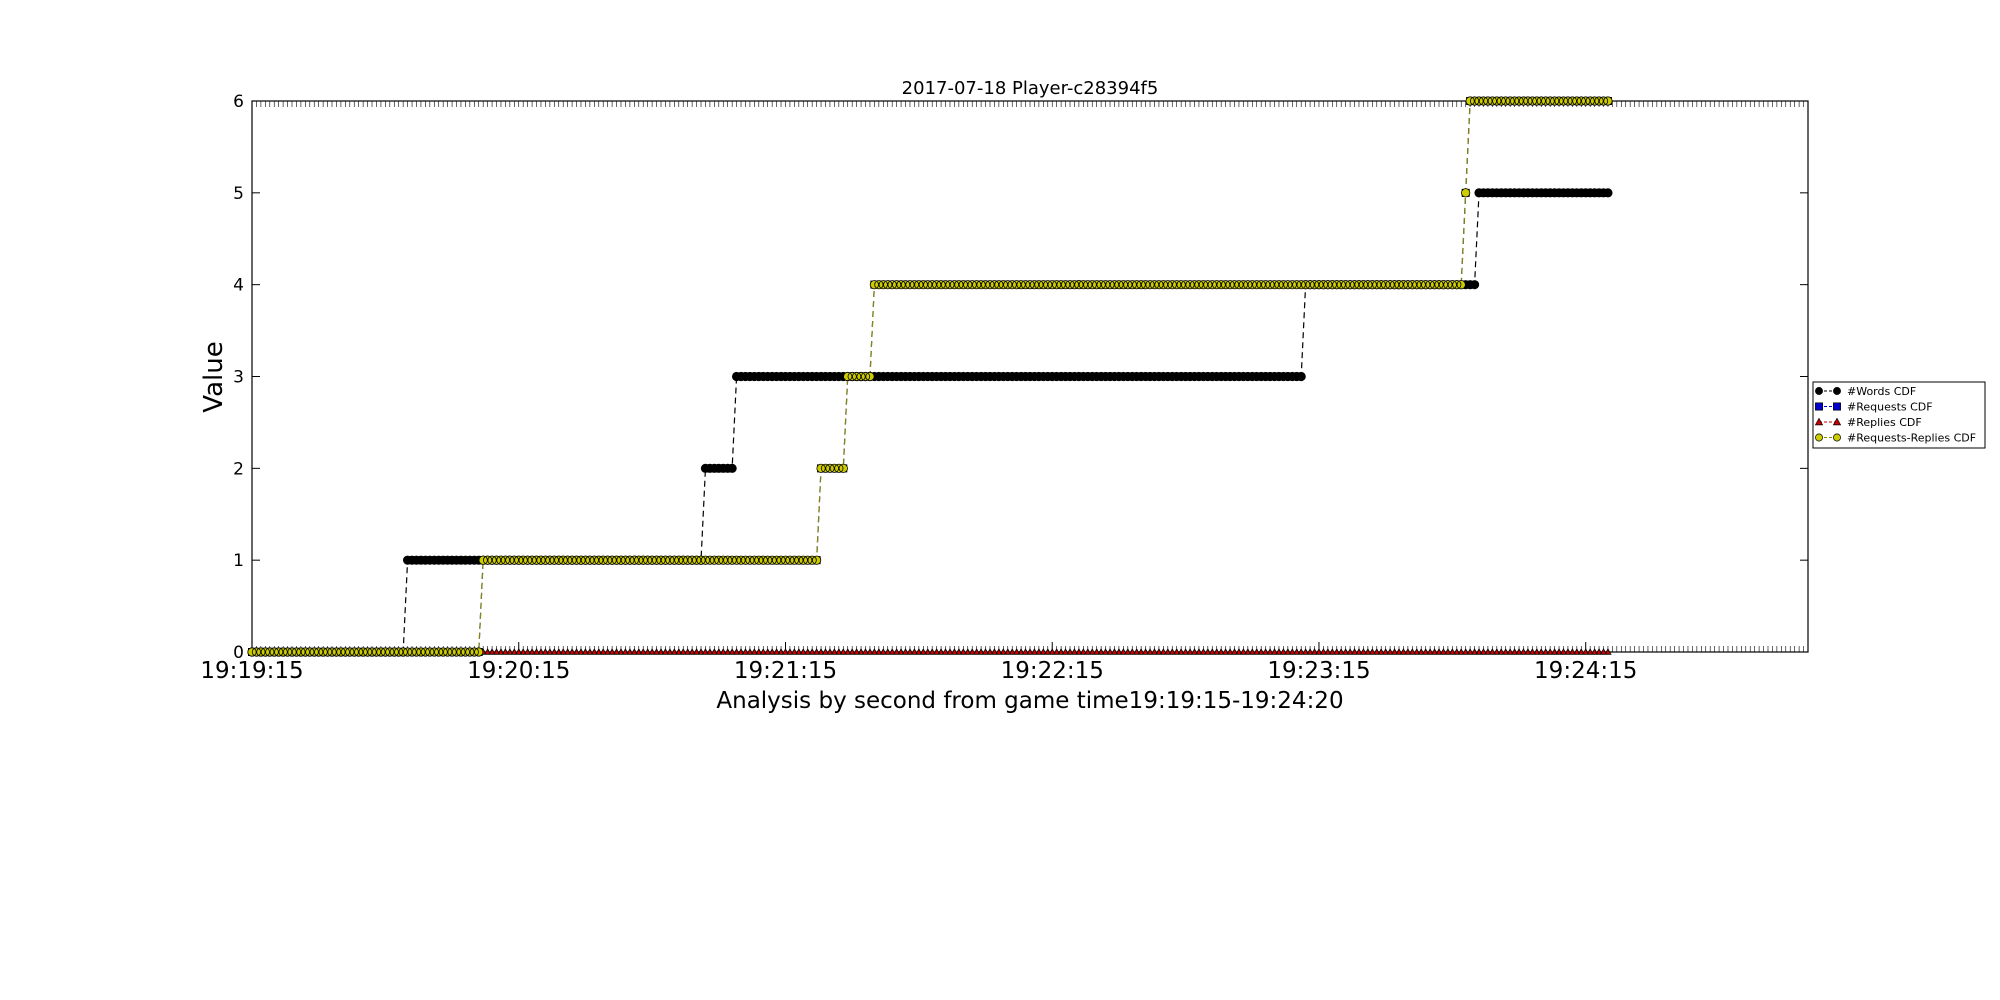  Describe the element at coordinates (238, 378) in the screenshot. I see `y-tick-label: 3` at that location.